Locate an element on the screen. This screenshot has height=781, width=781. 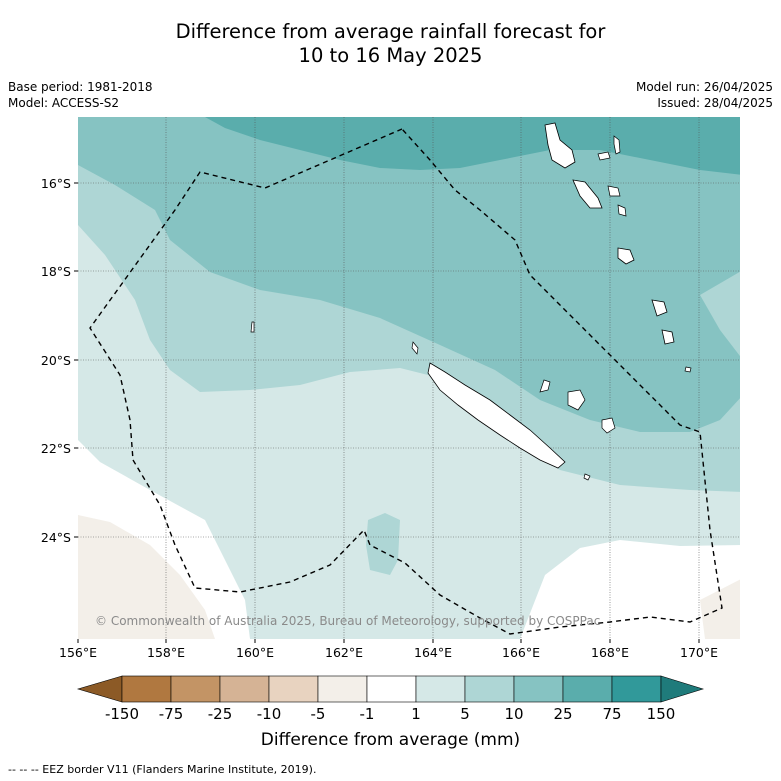
lat-label-20s: 20°S is located at coordinates (55, 360).